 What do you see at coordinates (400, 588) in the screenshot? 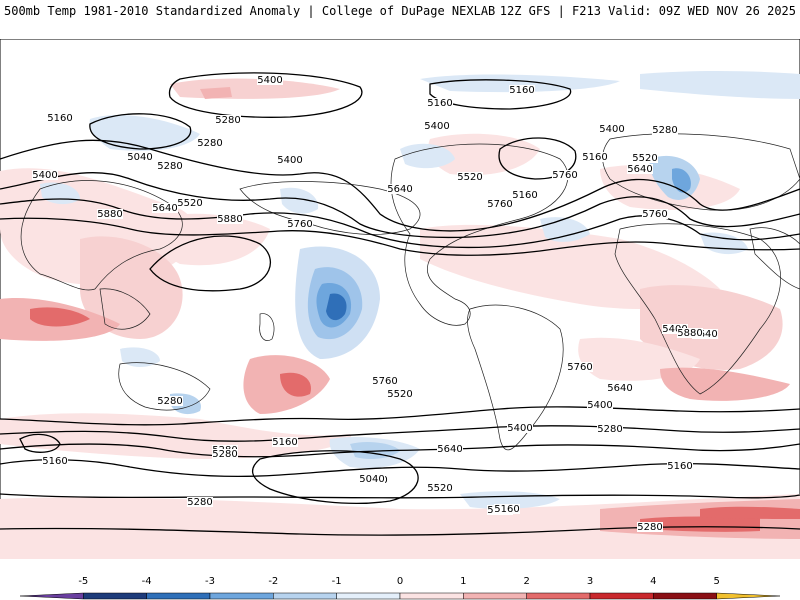
I see `colorbar: -5 -4 -3 -2 -1 0 1 2 3 4 5` at bounding box center [400, 588].